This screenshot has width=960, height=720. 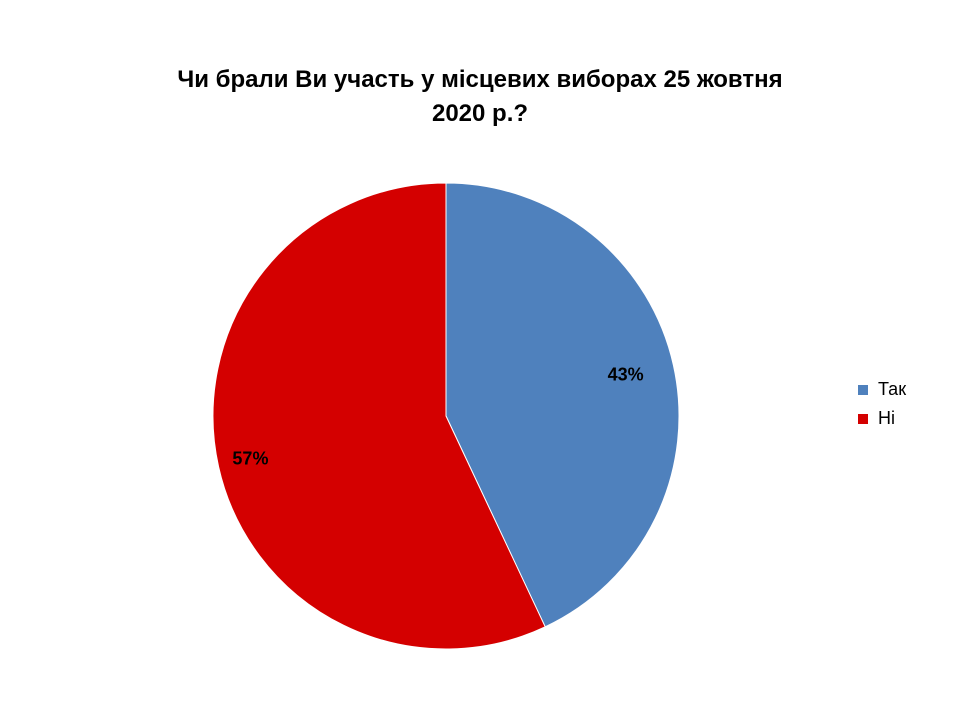 I want to click on legend-label-tak: Так, so click(x=892, y=389).